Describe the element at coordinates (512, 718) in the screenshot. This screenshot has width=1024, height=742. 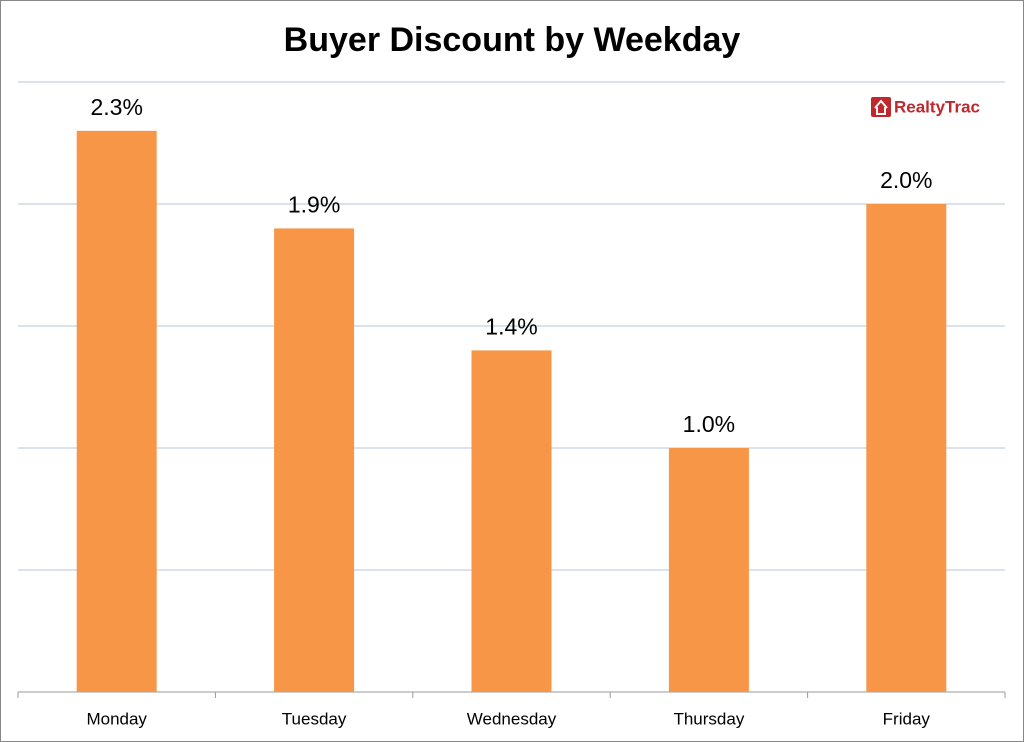
I see `x-tick-label: Wednesday` at that location.